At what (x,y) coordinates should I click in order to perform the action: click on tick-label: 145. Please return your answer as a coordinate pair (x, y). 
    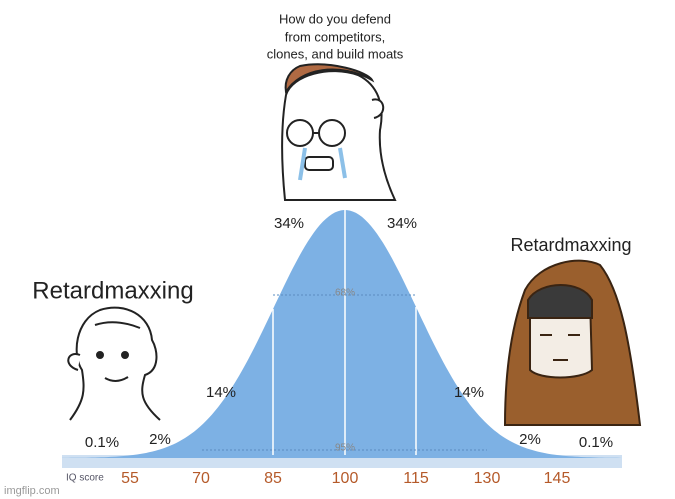
    Looking at the image, I should click on (557, 478).